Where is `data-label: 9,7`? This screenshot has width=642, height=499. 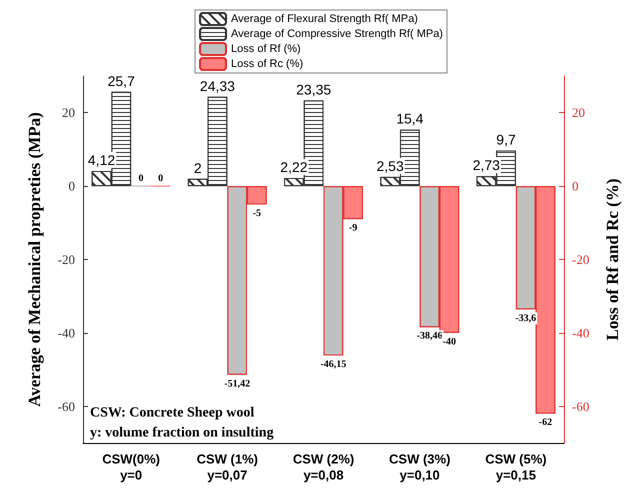 data-label: 9,7 is located at coordinates (506, 140).